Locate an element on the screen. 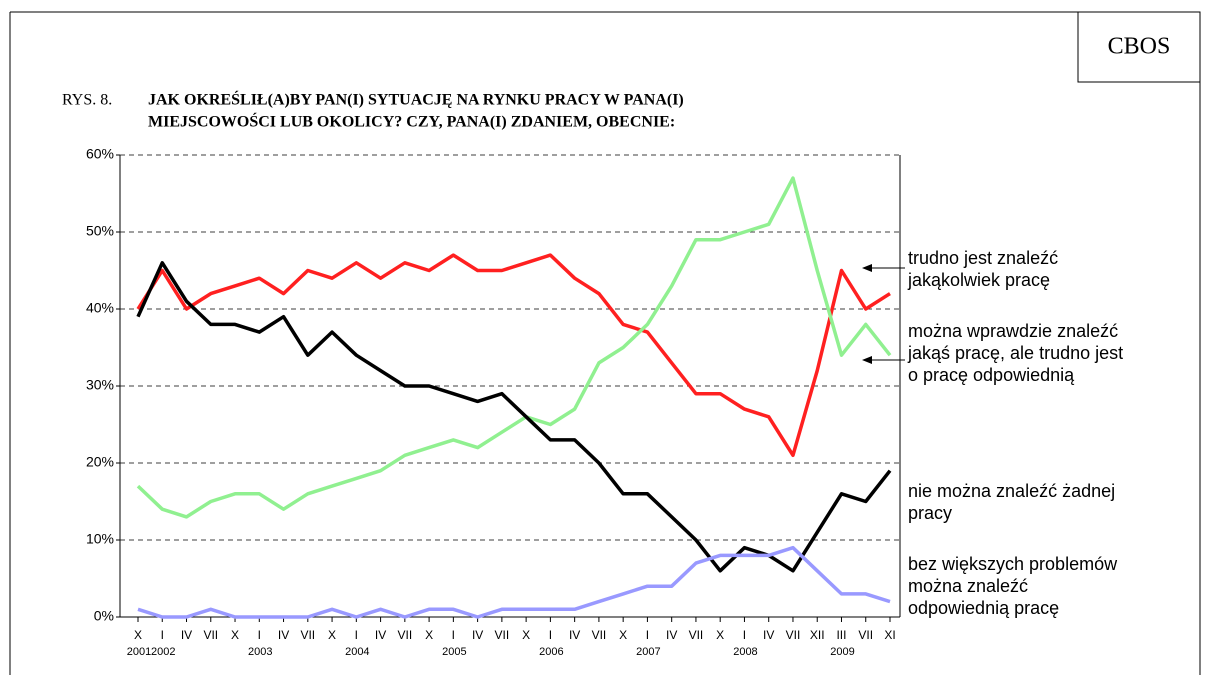 The image size is (1211, 675). year-label: 2003 is located at coordinates (260, 652).